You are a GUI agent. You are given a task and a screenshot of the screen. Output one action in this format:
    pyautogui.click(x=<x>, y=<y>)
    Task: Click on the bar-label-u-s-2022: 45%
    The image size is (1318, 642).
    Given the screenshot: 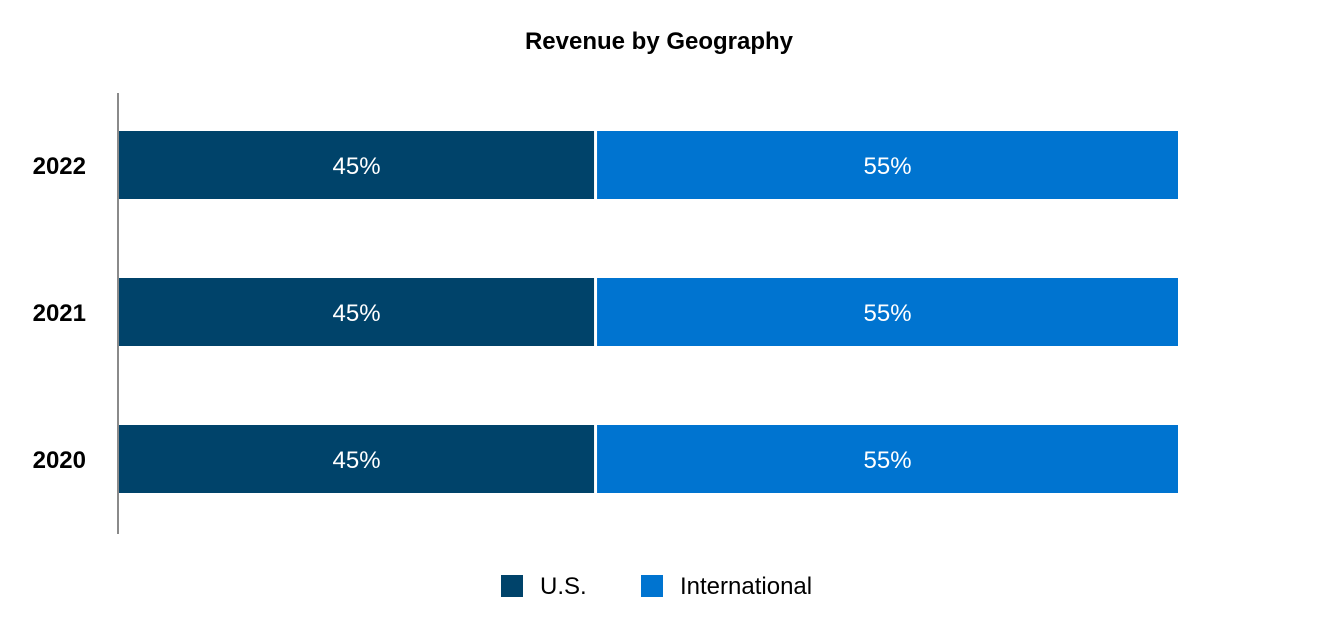 What is the action you would take?
    pyautogui.click(x=357, y=166)
    